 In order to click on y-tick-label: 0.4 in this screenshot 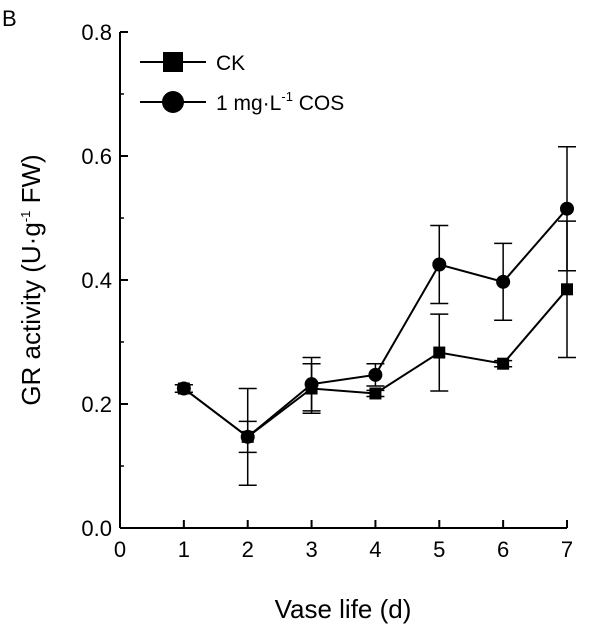, I will do `click(96, 280)`.